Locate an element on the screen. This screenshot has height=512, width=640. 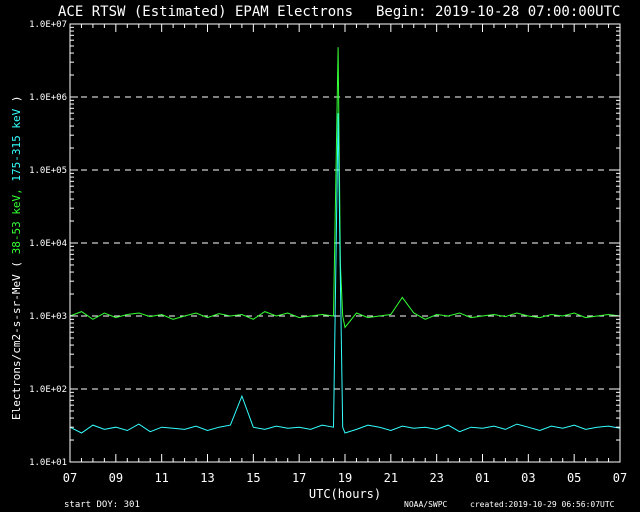
y-tick-label: 1.0E+04 is located at coordinates (48, 244).